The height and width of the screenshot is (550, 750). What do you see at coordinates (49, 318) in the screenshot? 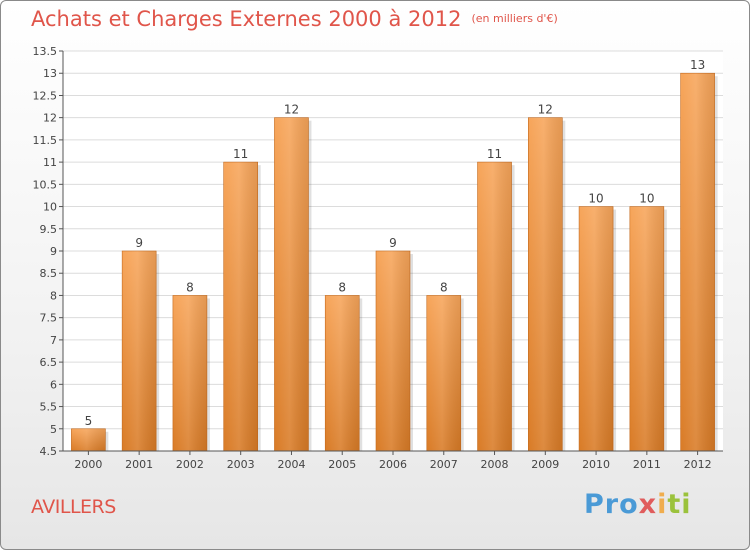
I see `y-tick-label: 7.5` at bounding box center [49, 318].